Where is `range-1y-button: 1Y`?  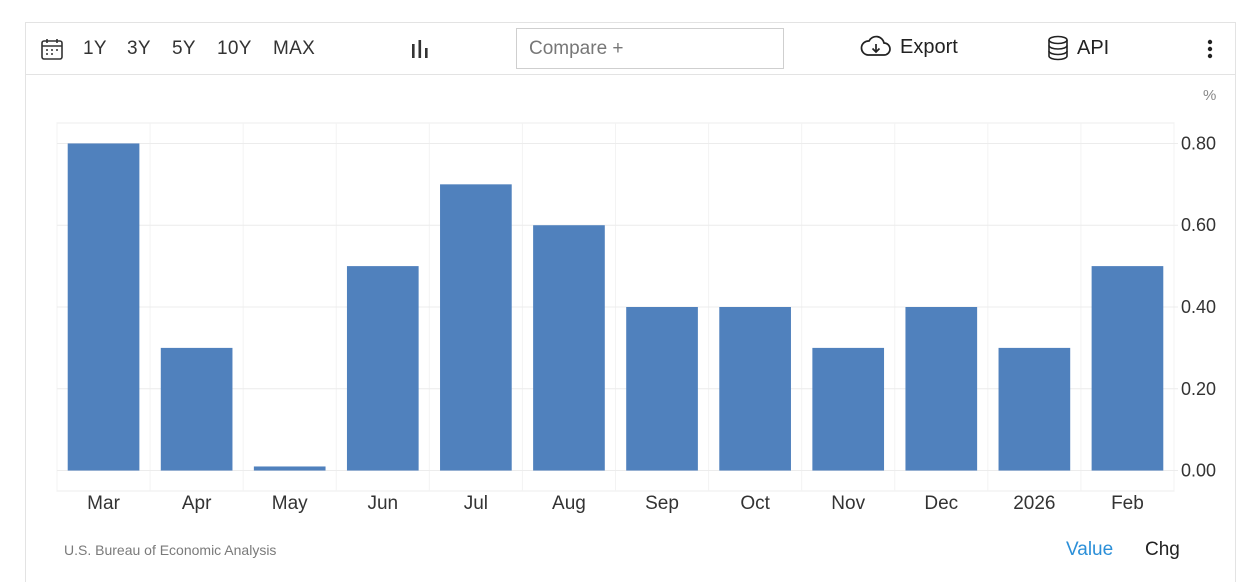
range-1y-button: 1Y is located at coordinates (95, 48).